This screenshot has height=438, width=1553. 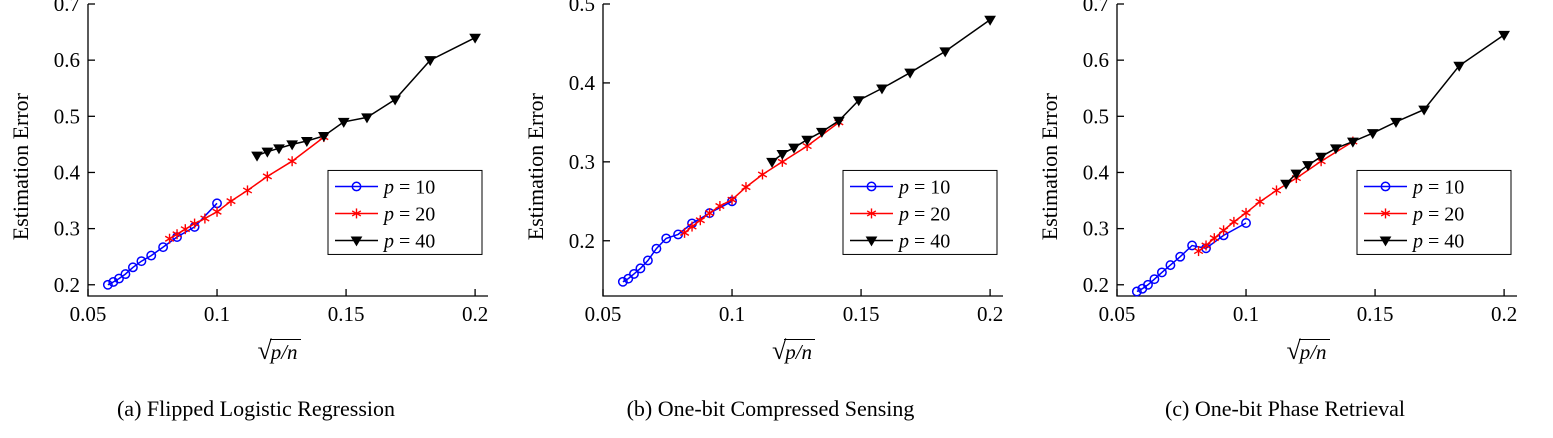 I want to click on sqrt-sign-icon: √, so click(x=779, y=350).